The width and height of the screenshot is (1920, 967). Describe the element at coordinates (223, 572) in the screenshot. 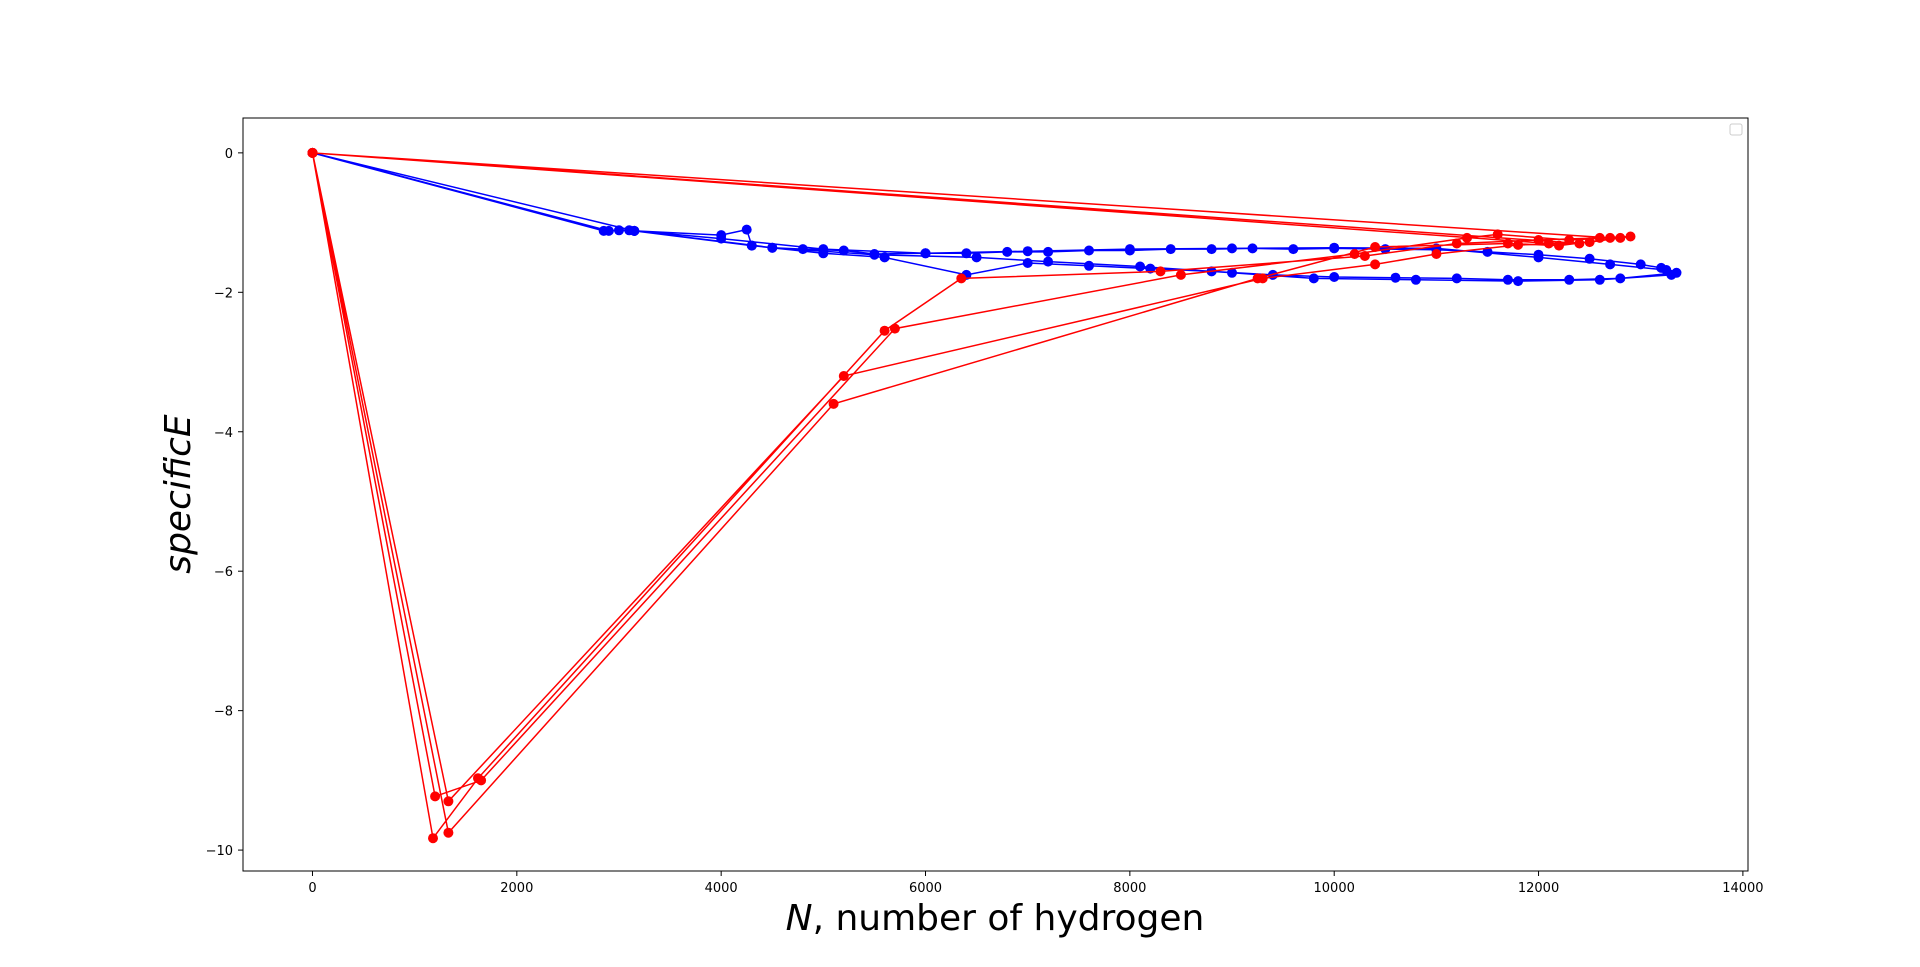

I see `y-tick-label: −6` at that location.